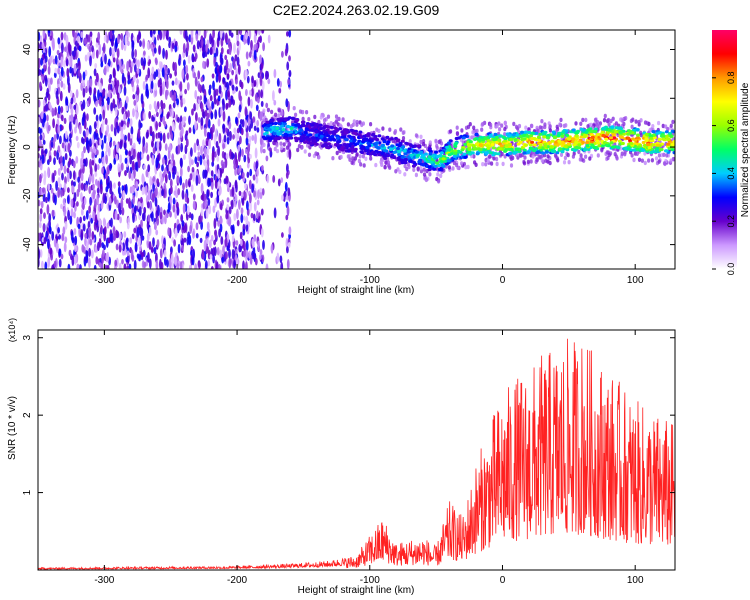 Image resolution: width=750 pixels, height=600 pixels. I want to click on x-tick-label: 0, so click(503, 580).